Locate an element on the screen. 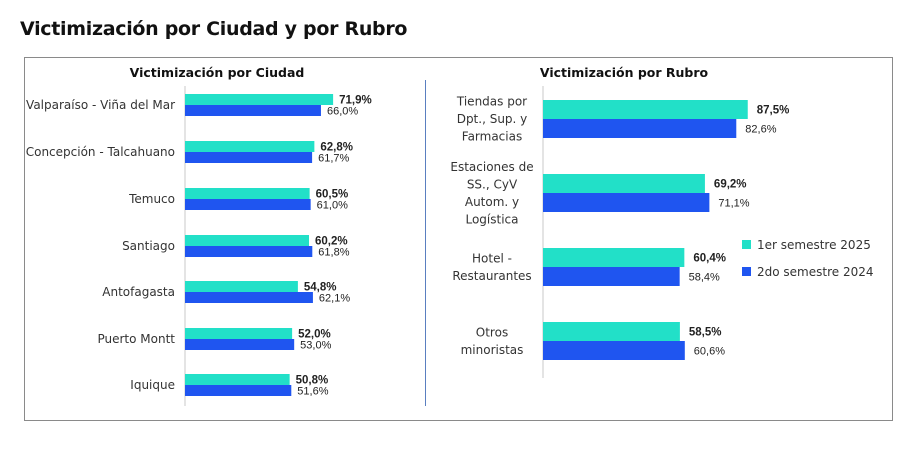 The image size is (921, 469). category-label: Valparaíso - Viña del Mar is located at coordinates (100, 105).